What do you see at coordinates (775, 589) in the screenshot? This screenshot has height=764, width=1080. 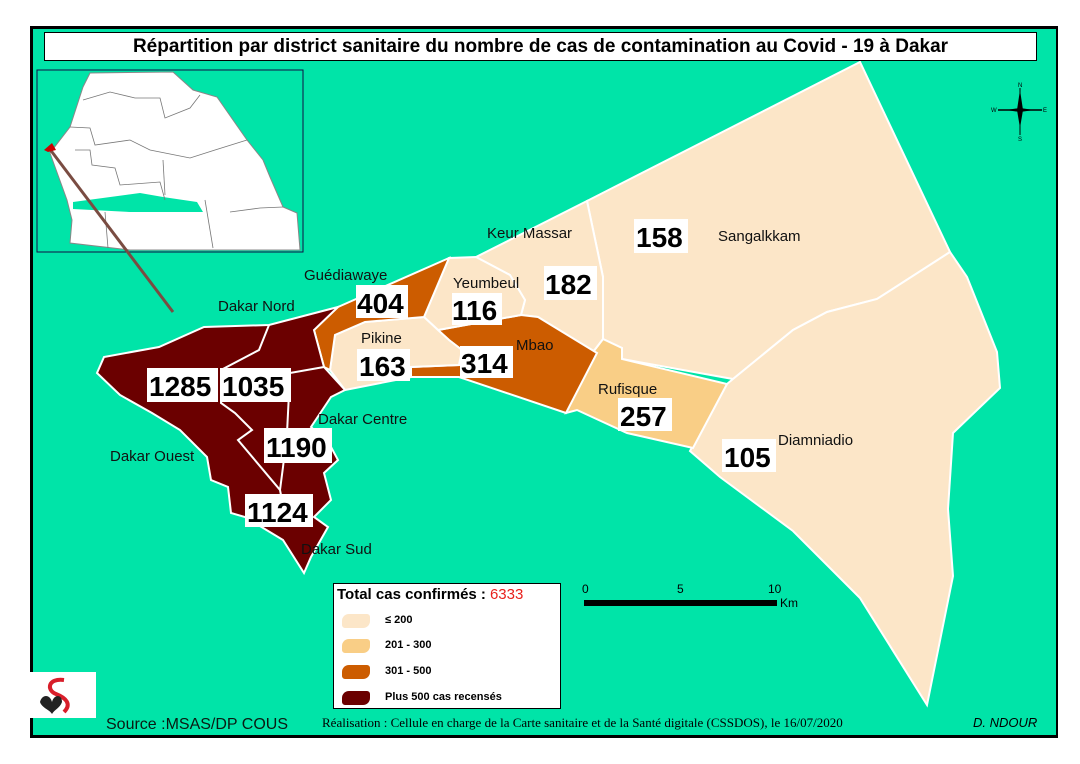 I see `scale-tick-10: 10` at bounding box center [775, 589].